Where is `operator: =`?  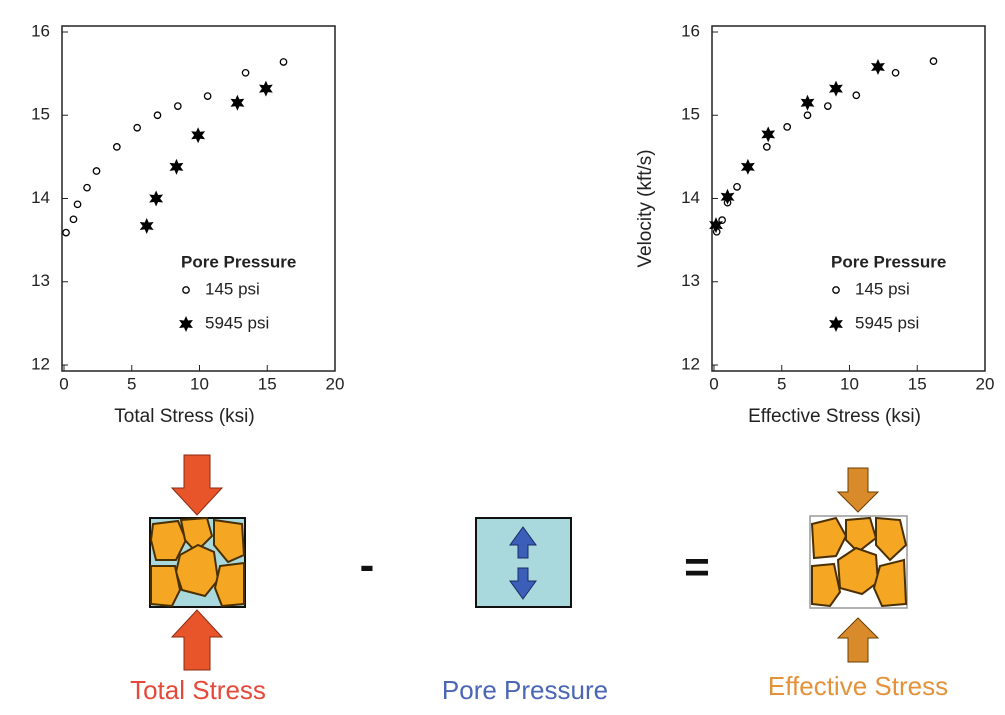 operator: = is located at coordinates (697, 567).